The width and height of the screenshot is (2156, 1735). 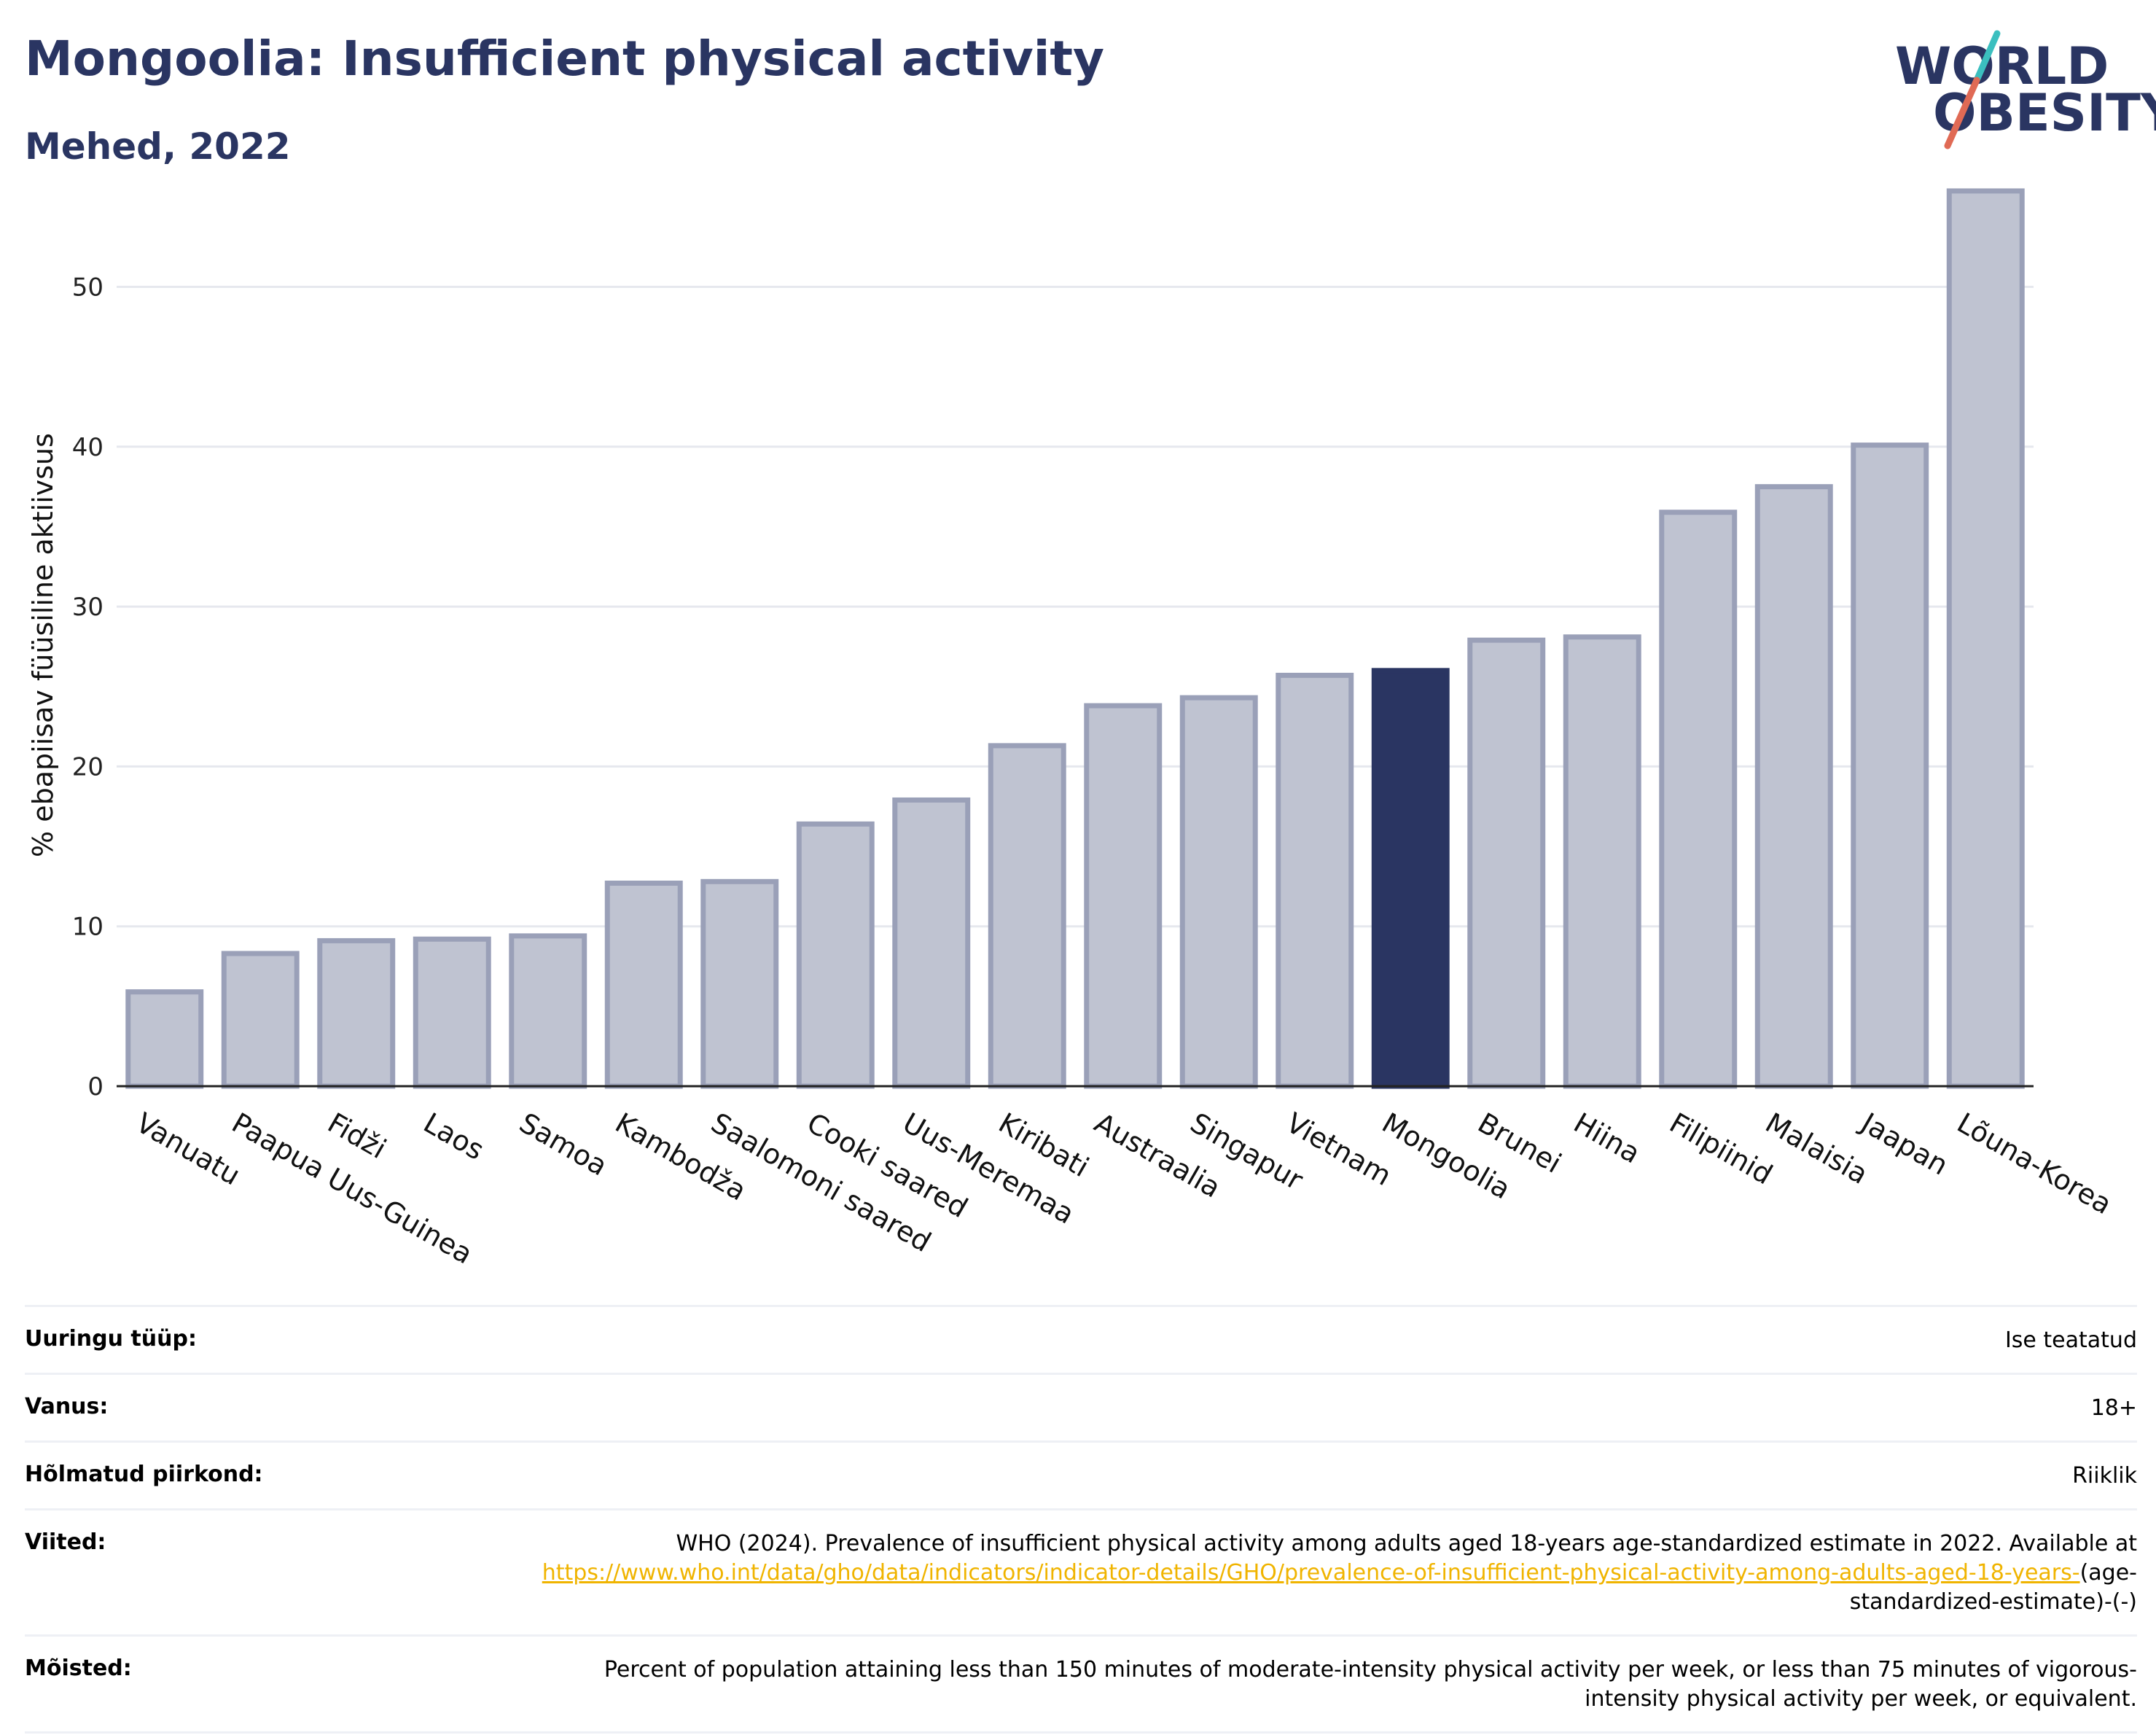 What do you see at coordinates (2070, 1340) in the screenshot?
I see `row-value: Ise teatatud` at bounding box center [2070, 1340].